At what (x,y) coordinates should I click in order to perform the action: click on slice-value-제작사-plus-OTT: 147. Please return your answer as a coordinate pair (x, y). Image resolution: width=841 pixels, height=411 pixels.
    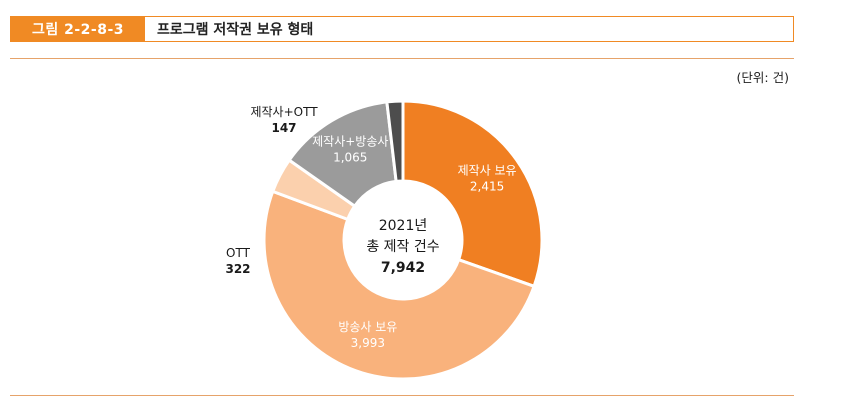
    Looking at the image, I should click on (283, 128).